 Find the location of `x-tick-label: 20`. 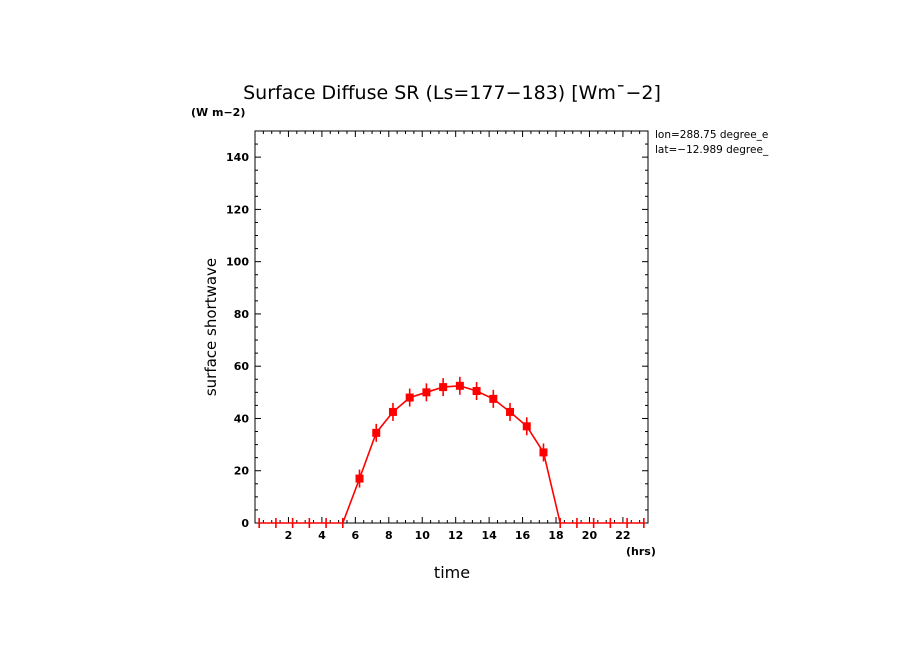

x-tick-label: 20 is located at coordinates (590, 535).